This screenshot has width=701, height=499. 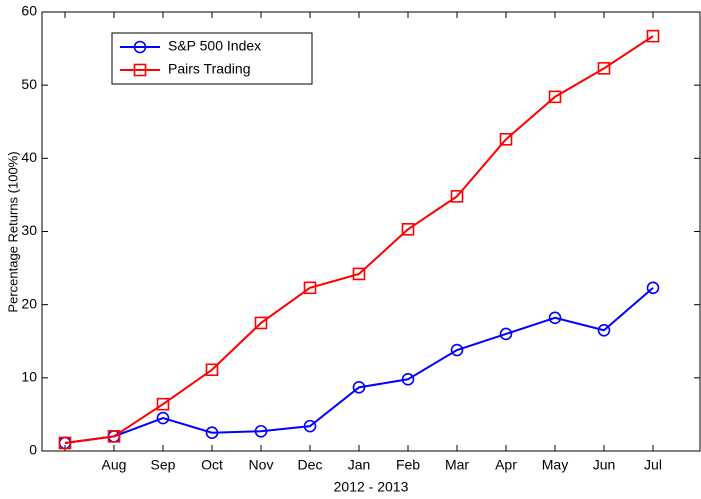 I want to click on x-tick-label: Jan, so click(x=359, y=465).